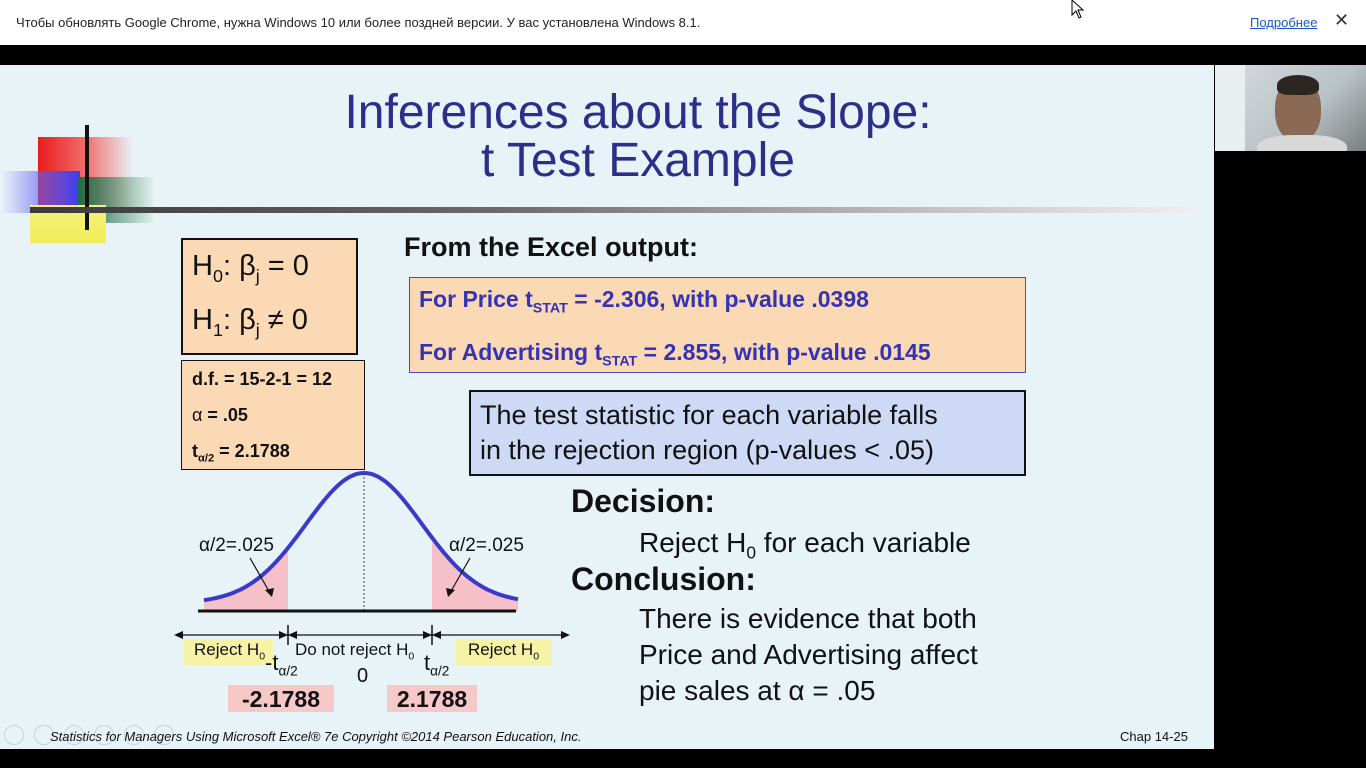  What do you see at coordinates (281, 664) in the screenshot?
I see `negative-critical-label: -tα/2` at bounding box center [281, 664].